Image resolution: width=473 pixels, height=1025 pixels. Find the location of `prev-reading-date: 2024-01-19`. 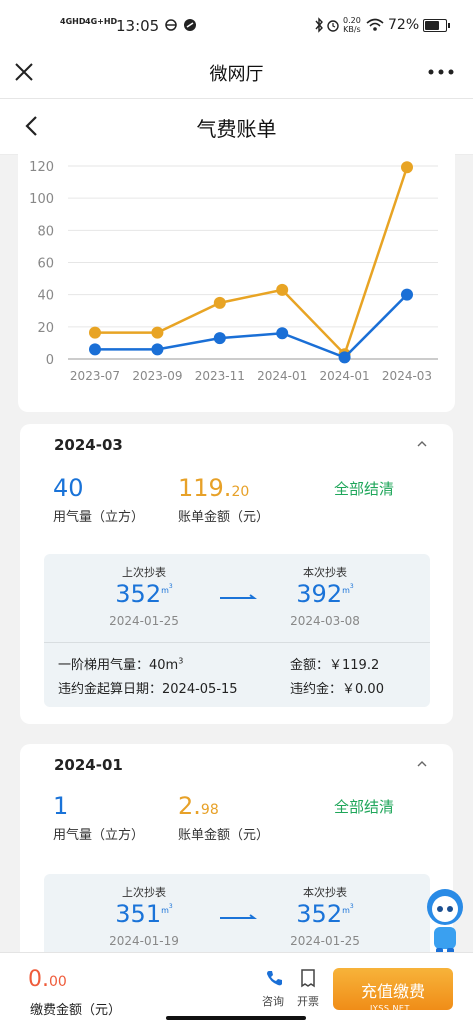

prev-reading-date: 2024-01-19 is located at coordinates (144, 941).